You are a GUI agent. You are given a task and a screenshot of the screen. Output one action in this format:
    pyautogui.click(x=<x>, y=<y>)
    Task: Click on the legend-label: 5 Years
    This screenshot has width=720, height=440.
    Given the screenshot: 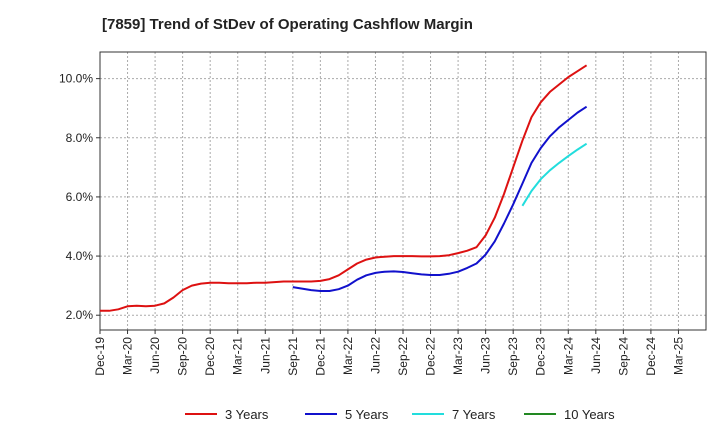 What is the action you would take?
    pyautogui.click(x=367, y=414)
    